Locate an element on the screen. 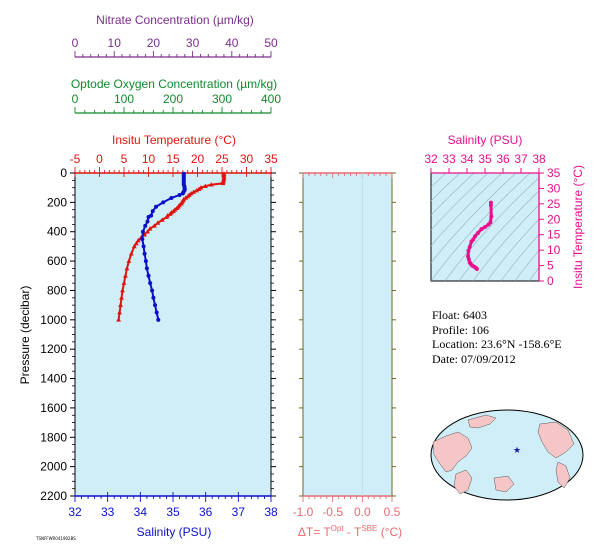 The width and height of the screenshot is (608, 559). oxygen-tick-label: 0 is located at coordinates (75, 99).